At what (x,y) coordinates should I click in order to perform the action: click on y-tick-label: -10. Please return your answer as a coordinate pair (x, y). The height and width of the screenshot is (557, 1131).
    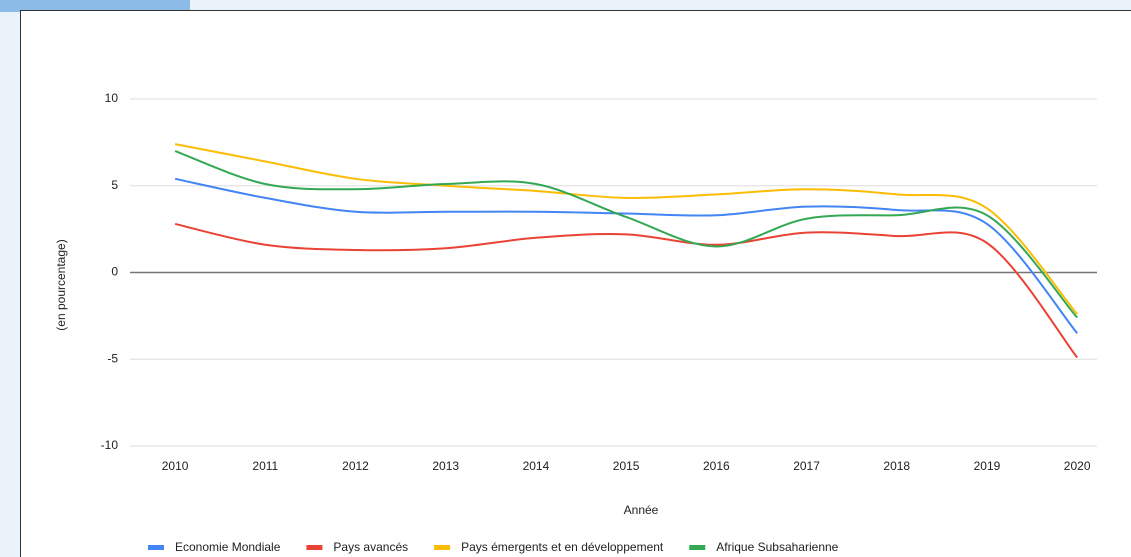
    Looking at the image, I should click on (110, 445).